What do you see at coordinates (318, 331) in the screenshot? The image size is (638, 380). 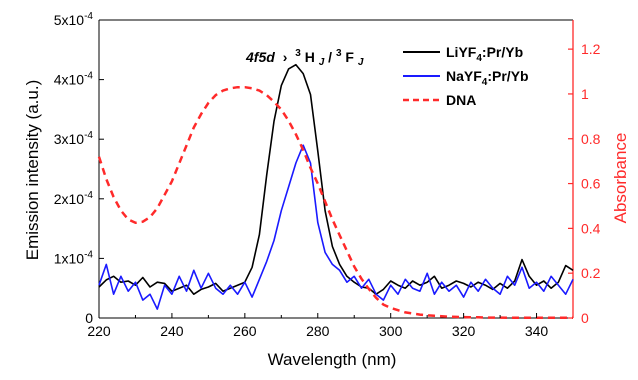 I see `x-tick-label: 280` at bounding box center [318, 331].